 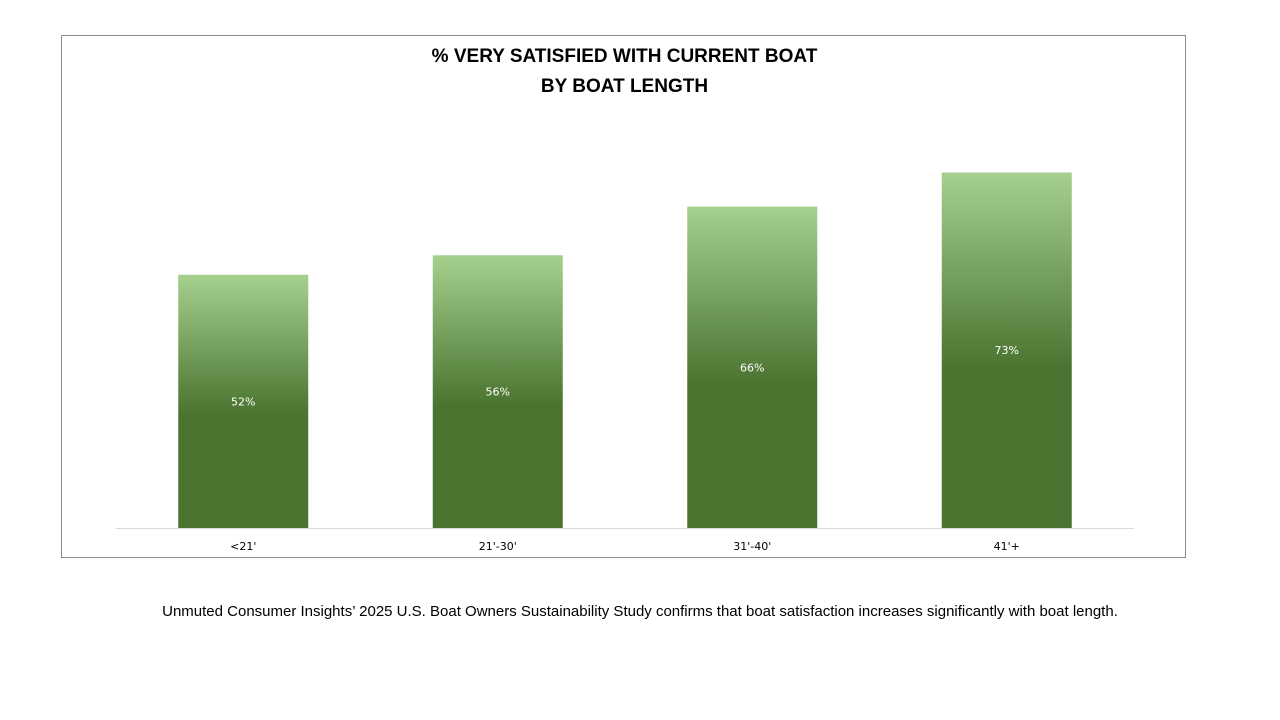 I want to click on data-label-3: 66%, so click(x=752, y=367).